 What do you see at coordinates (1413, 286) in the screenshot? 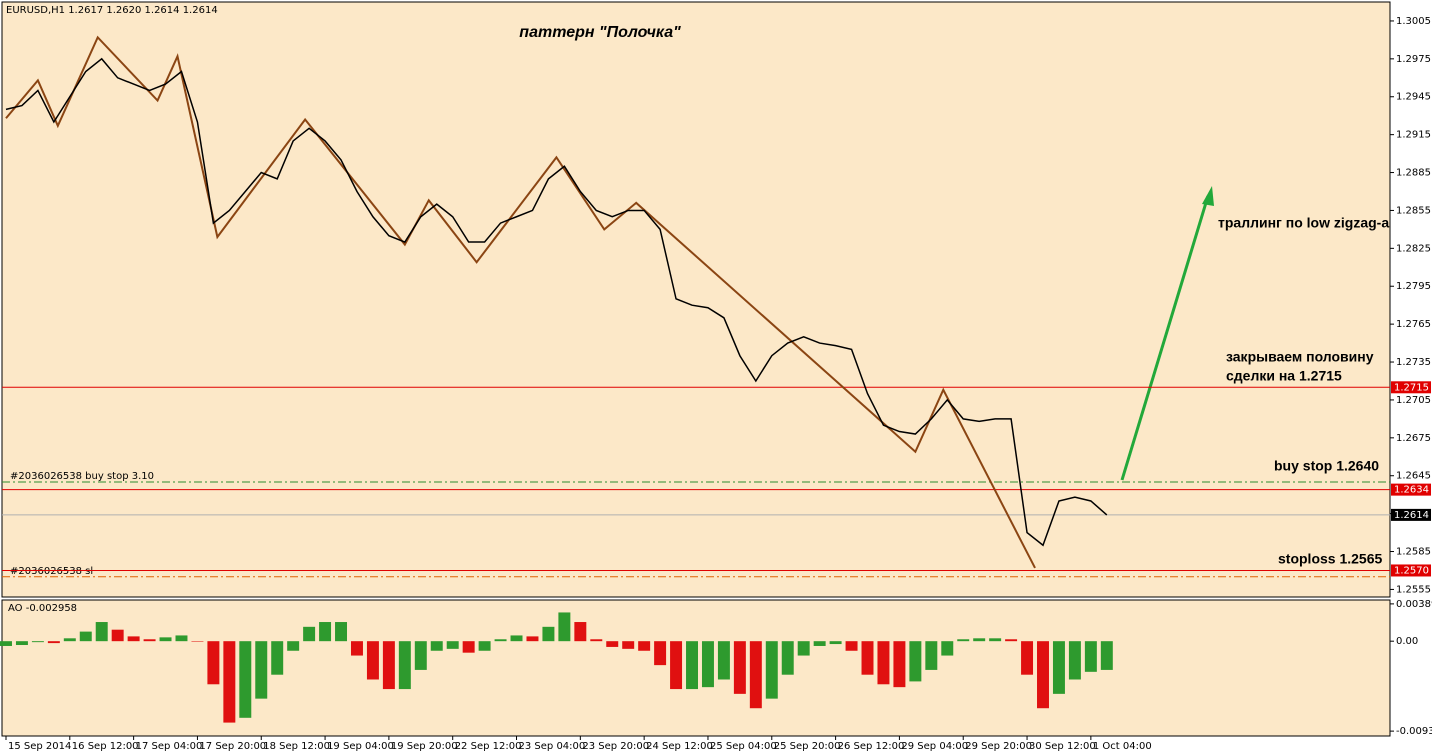
I see `y-tick-label: 1.2795` at bounding box center [1413, 286].